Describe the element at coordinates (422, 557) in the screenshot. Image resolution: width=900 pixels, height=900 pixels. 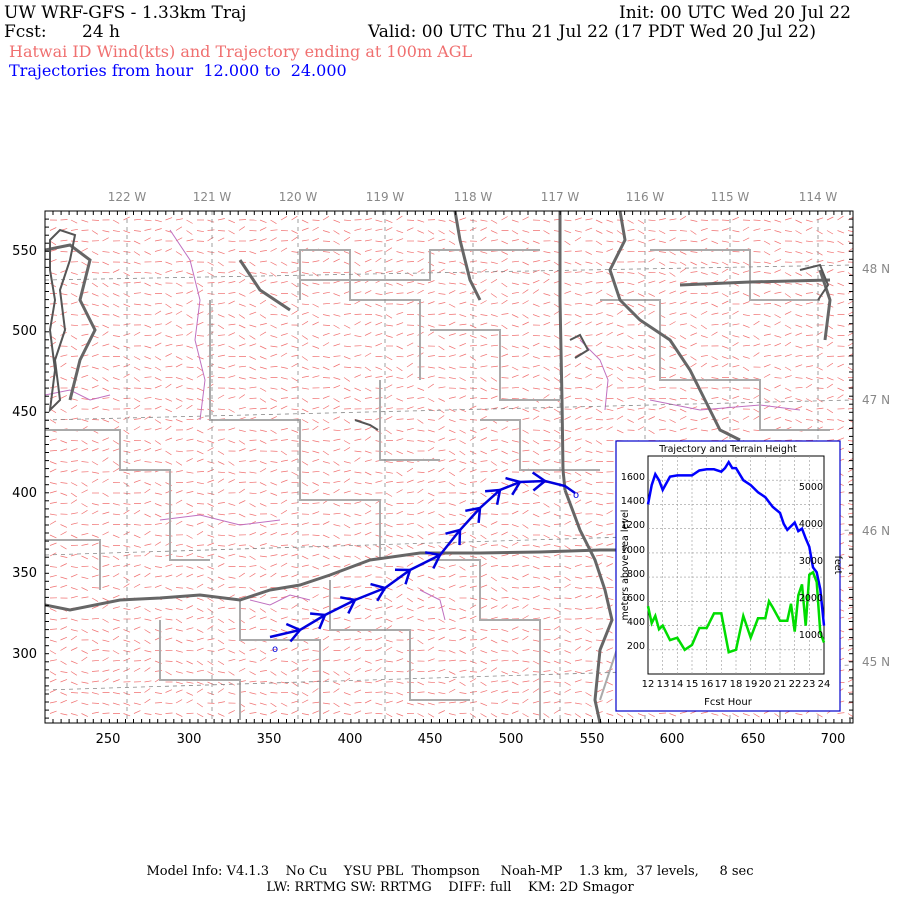
I see `trajectory` at that location.